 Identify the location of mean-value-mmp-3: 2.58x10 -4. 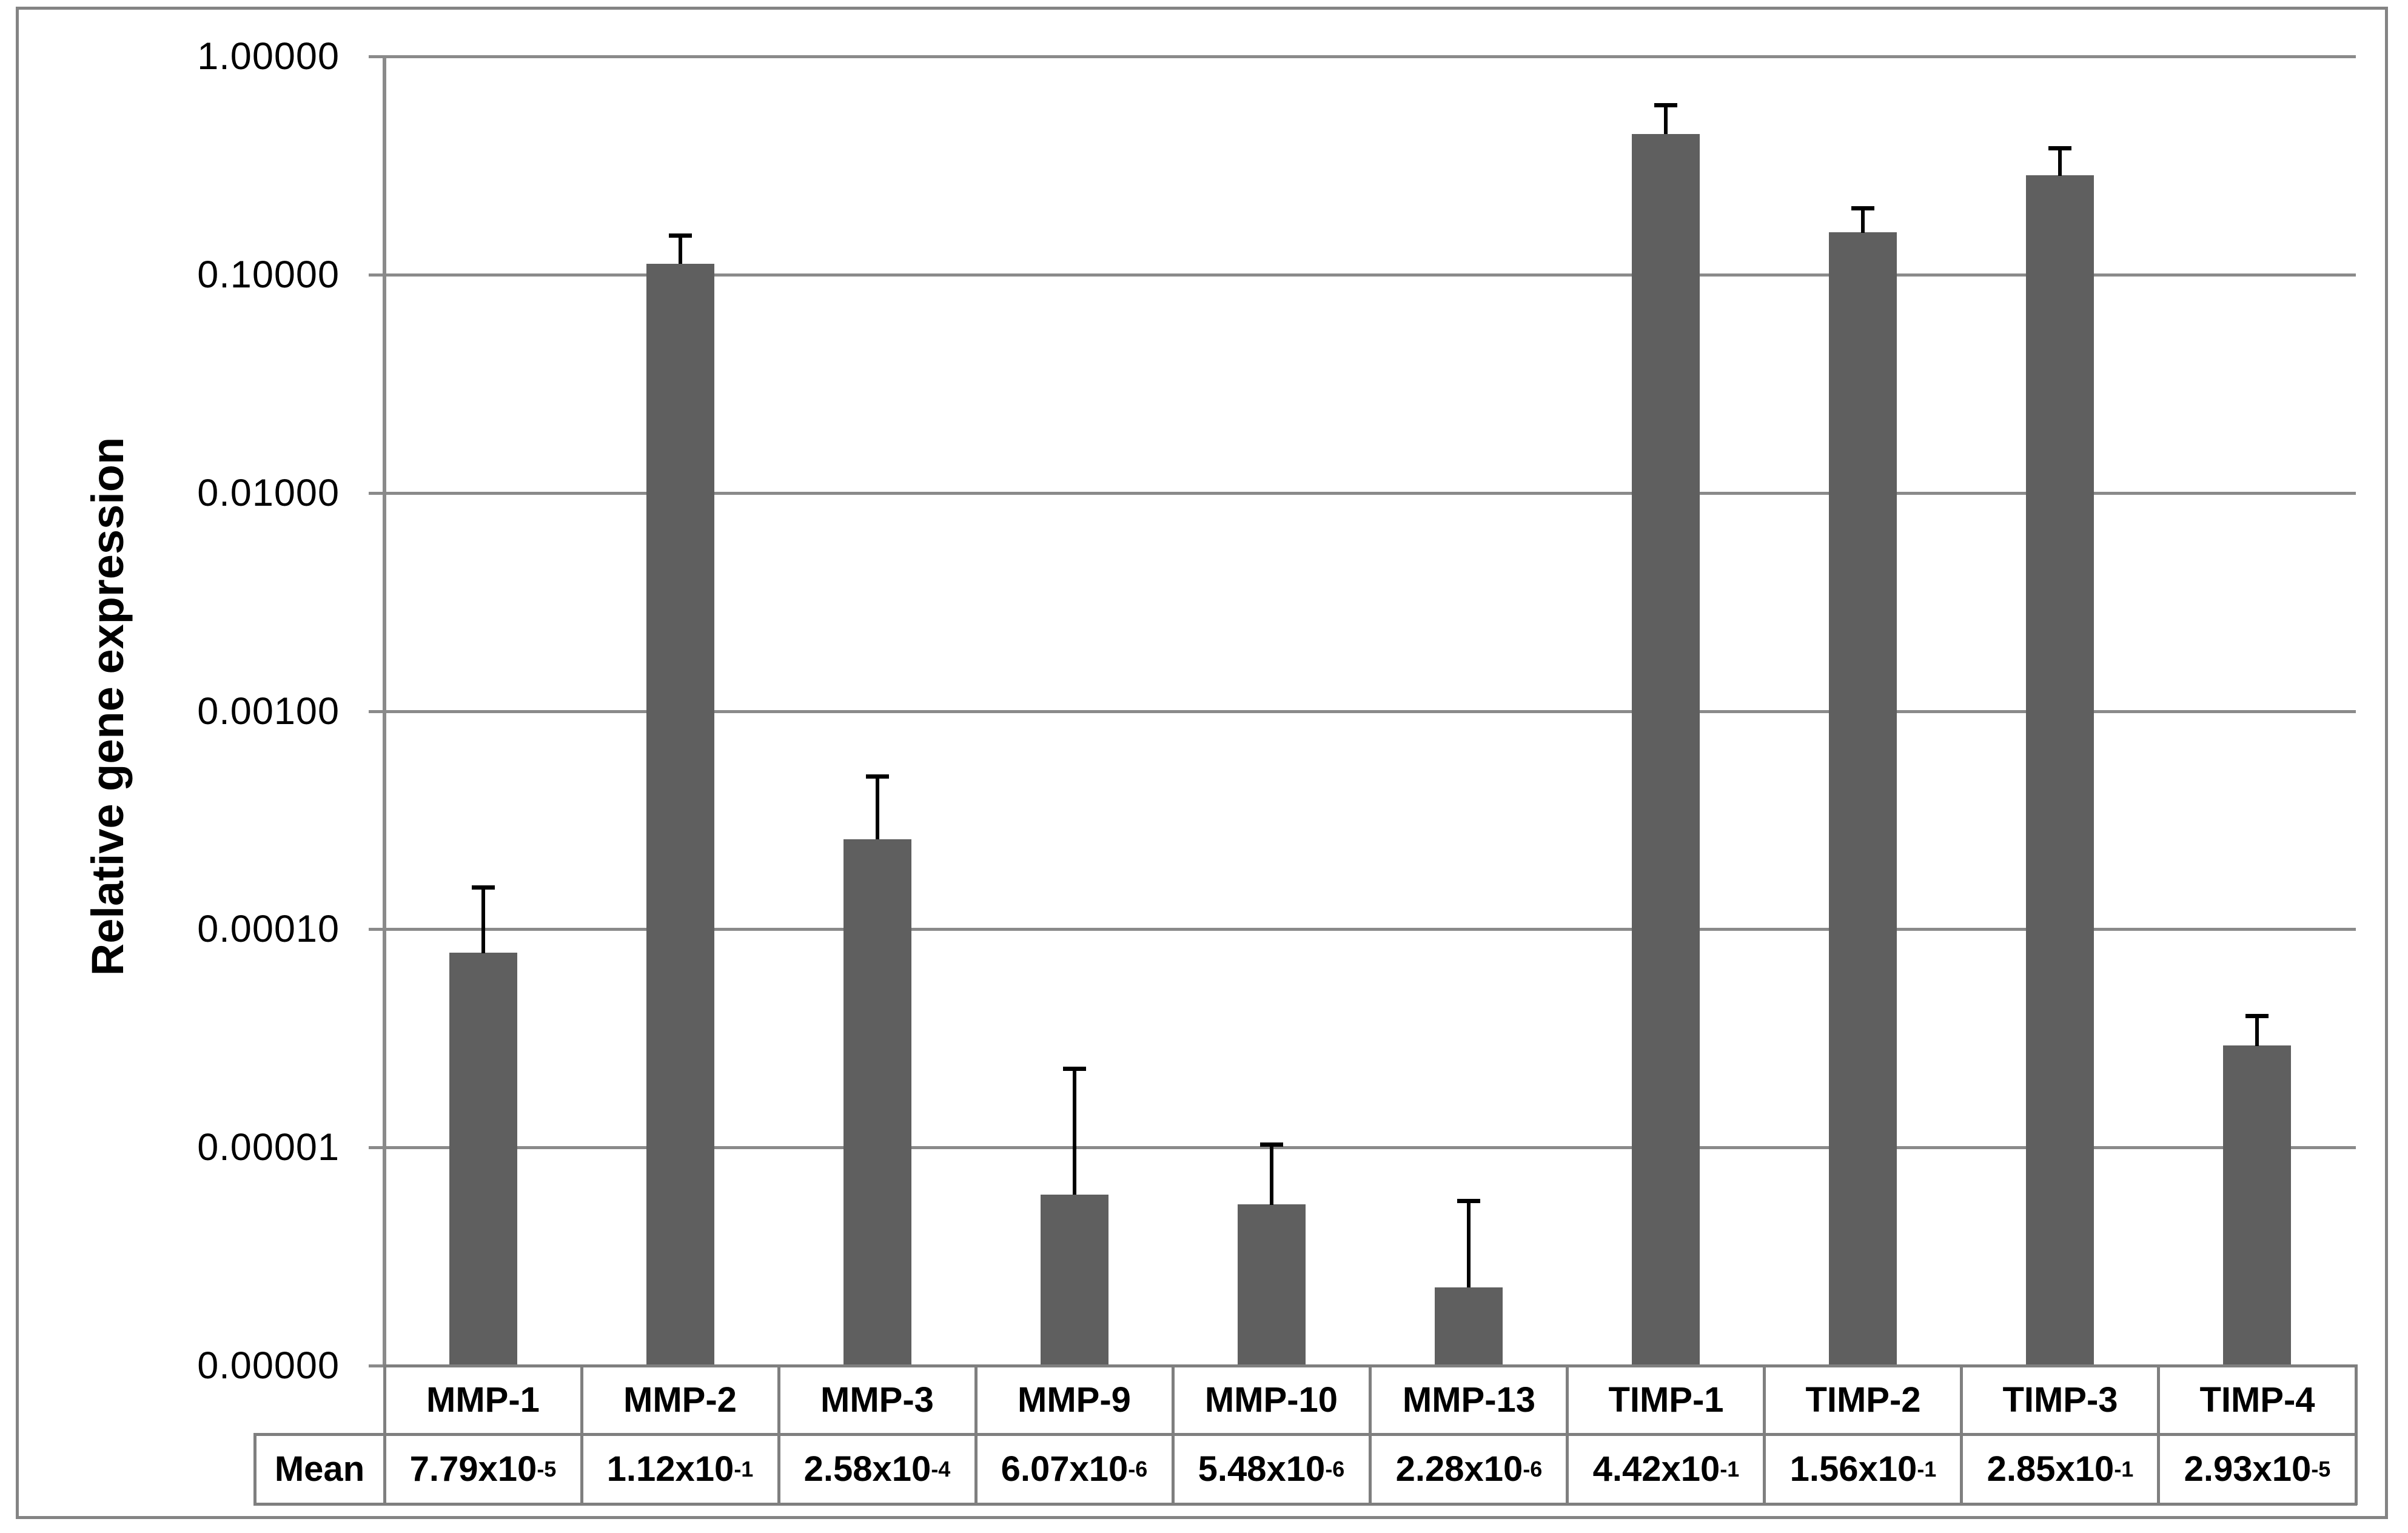
(877, 1469).